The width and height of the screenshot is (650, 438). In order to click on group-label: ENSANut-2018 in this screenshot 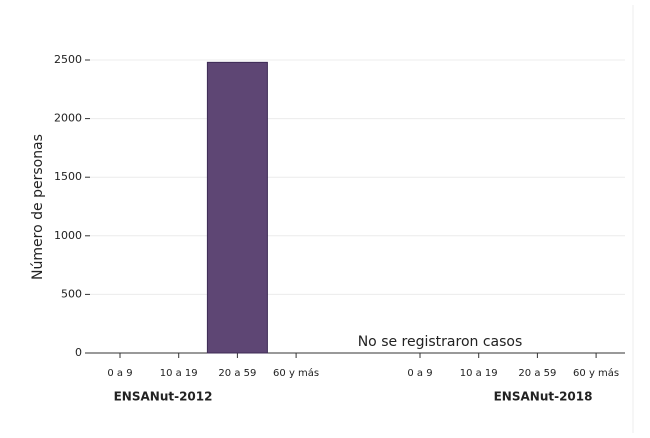, I will do `click(543, 397)`.